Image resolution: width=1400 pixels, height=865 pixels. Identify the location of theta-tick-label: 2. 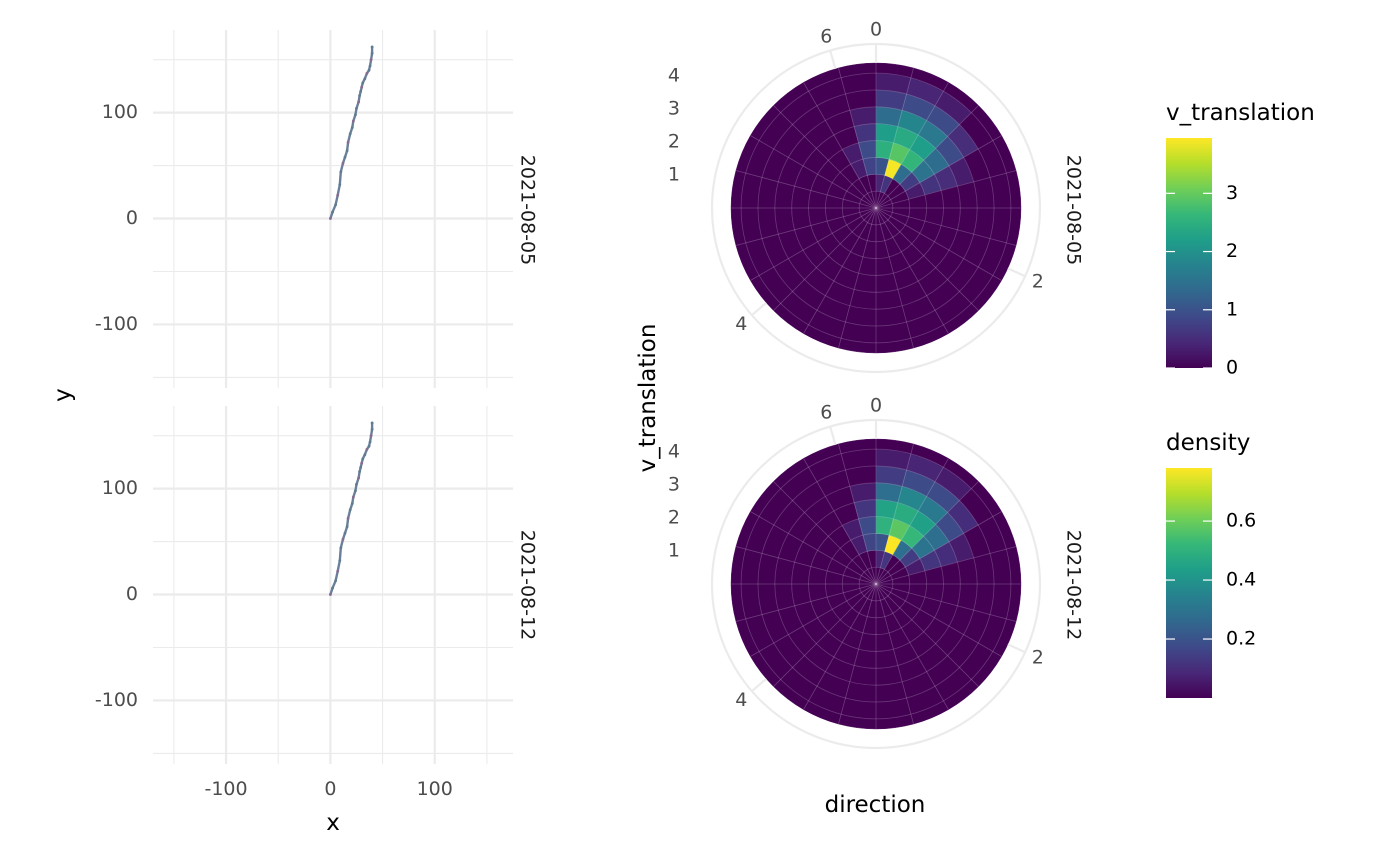
(1038, 282).